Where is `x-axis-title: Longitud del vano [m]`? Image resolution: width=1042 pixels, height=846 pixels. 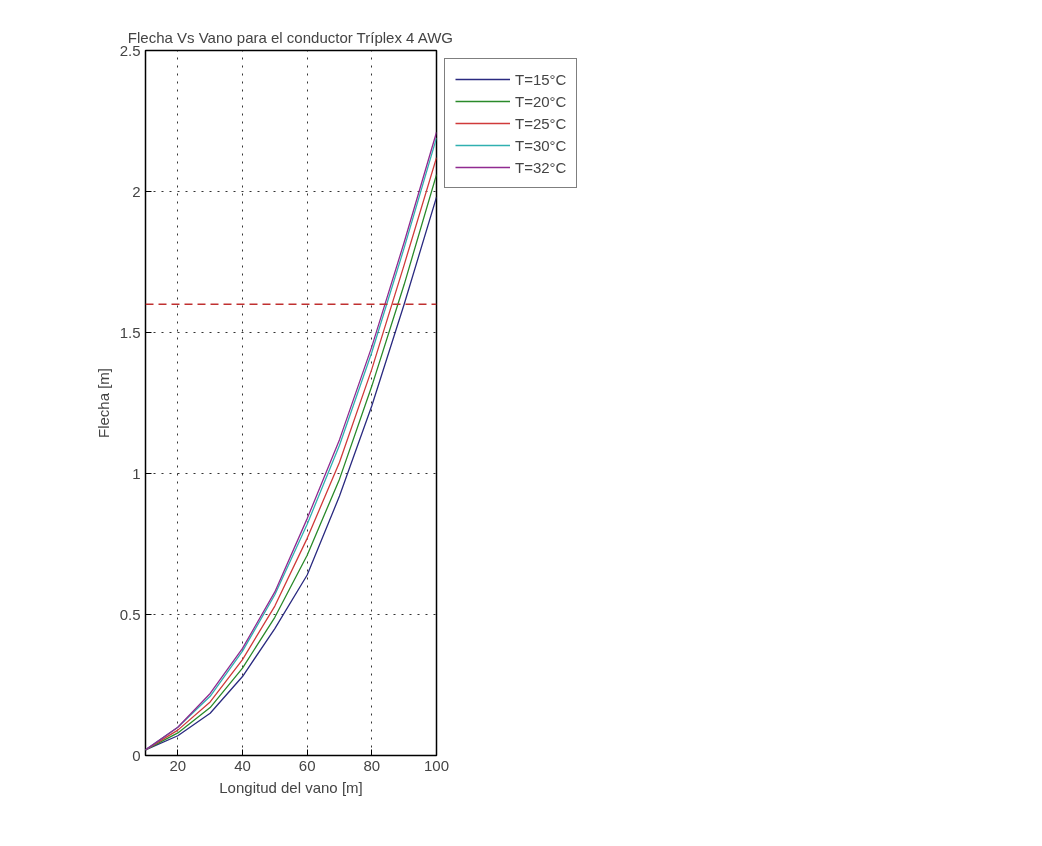 x-axis-title: Longitud del vano [m] is located at coordinates (291, 787).